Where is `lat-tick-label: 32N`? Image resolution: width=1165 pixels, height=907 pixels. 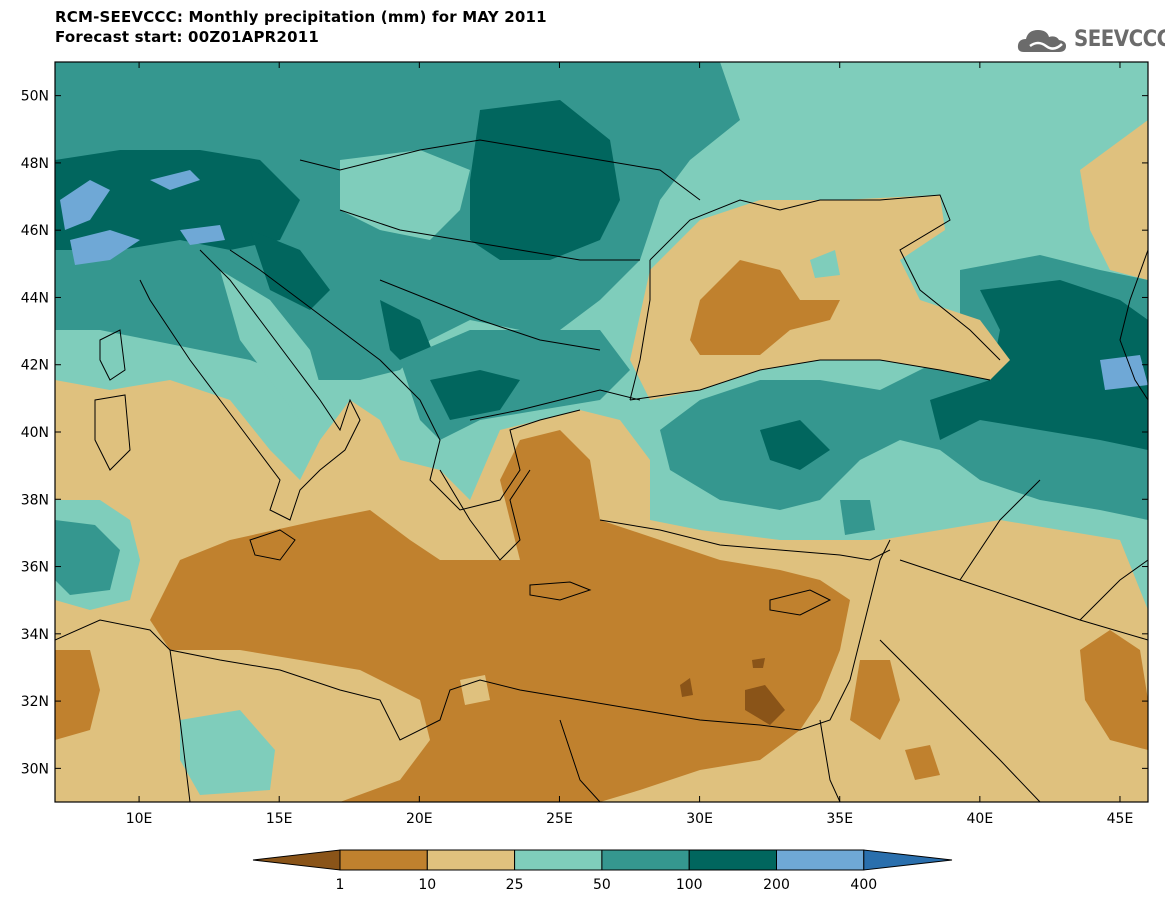
lat-tick-label: 32N is located at coordinates (35, 702).